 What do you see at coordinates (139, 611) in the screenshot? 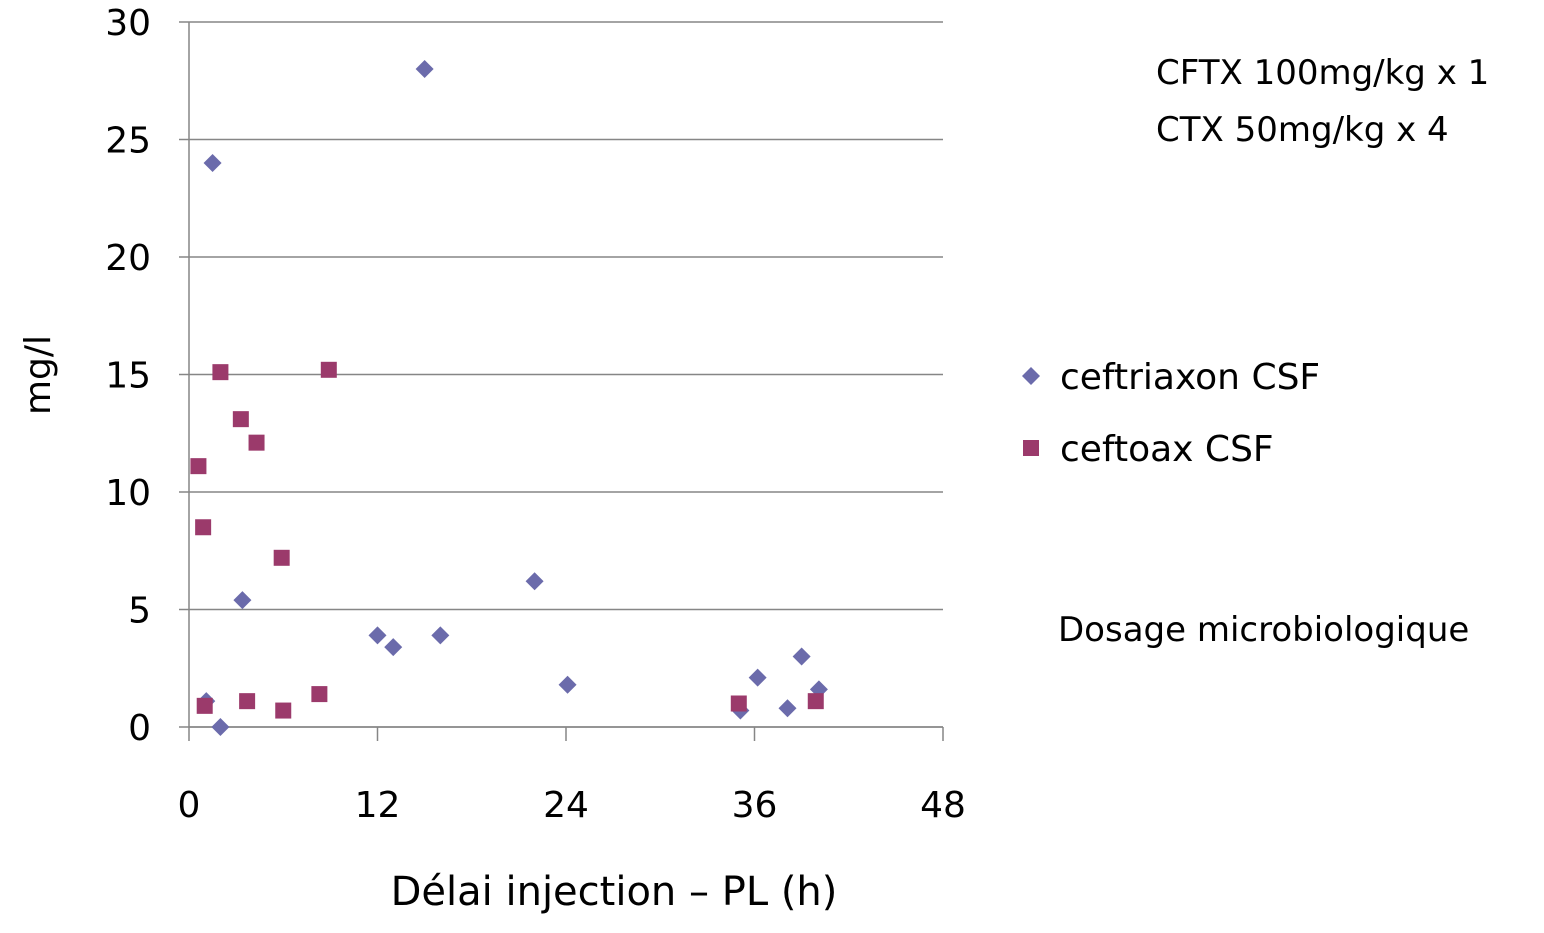
I see `y-tick-label: 5` at bounding box center [139, 611].